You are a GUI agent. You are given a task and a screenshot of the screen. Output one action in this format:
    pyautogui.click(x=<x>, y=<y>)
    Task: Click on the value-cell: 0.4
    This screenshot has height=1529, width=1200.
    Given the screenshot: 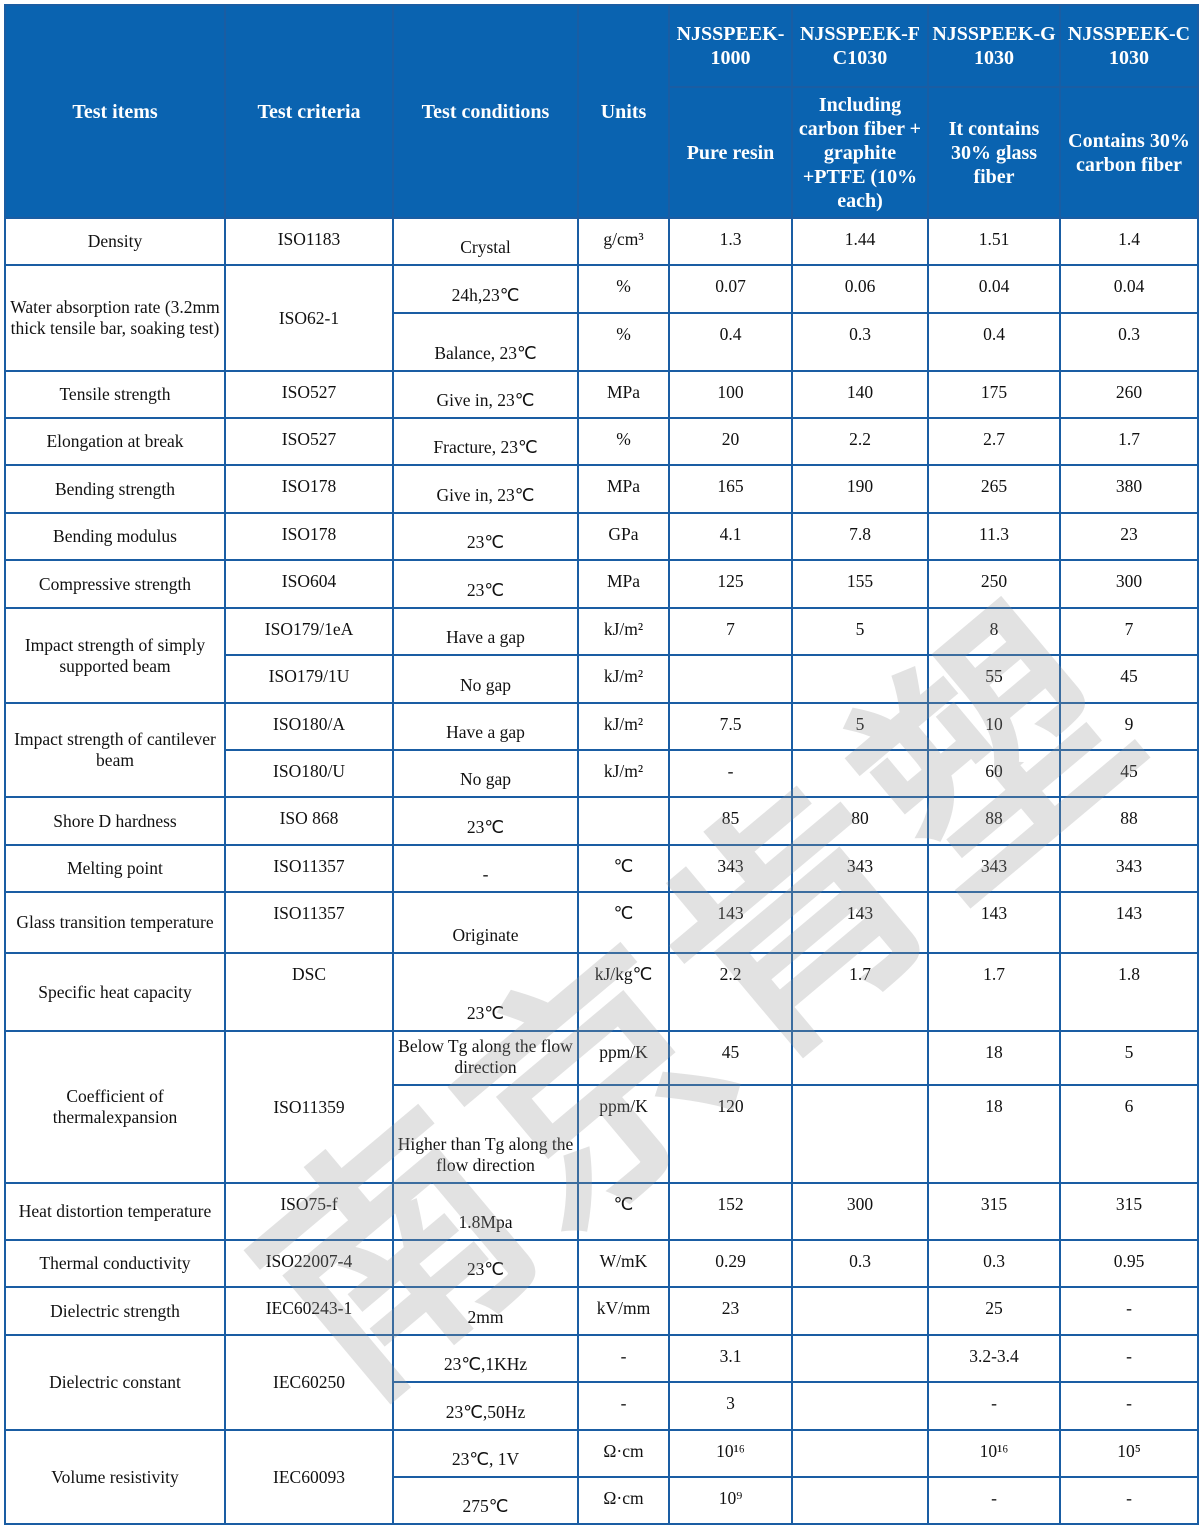 What is the action you would take?
    pyautogui.click(x=994, y=342)
    